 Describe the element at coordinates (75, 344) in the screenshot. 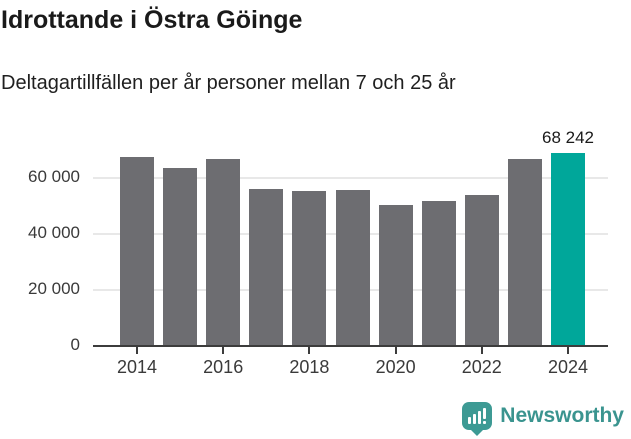

I see `y-axis-tick-label: 0` at that location.